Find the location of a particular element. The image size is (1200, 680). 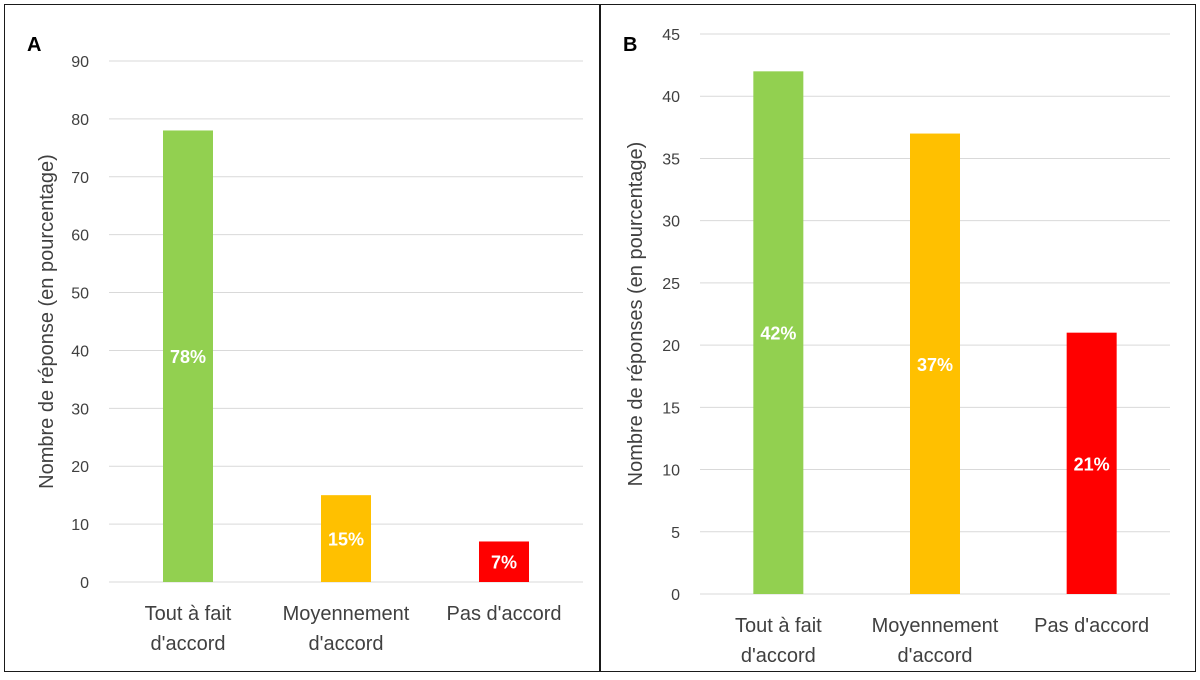

chart-a-y-tick-label: 70 is located at coordinates (80, 178).